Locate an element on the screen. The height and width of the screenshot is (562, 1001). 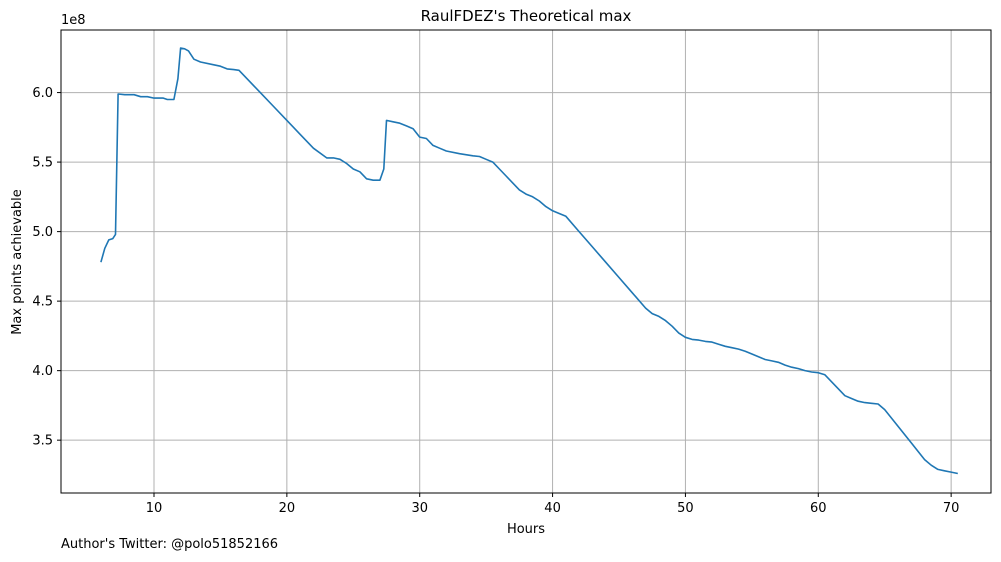
chart-title: RaulFDEZ's Theoretical max is located at coordinates (526, 16).